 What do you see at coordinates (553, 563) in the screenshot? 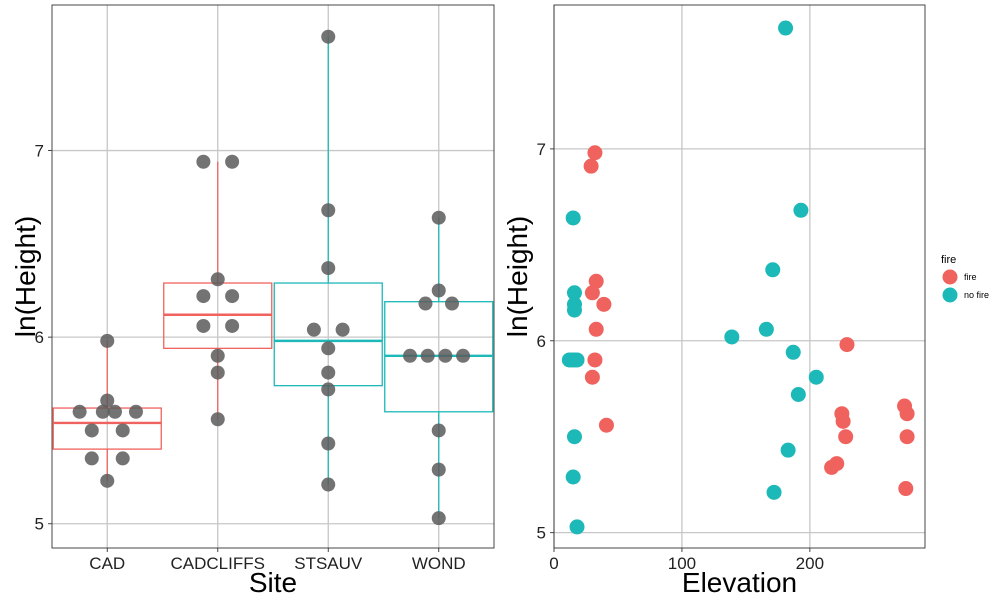
I see `scatter-x-tick-label: 0` at bounding box center [553, 563].